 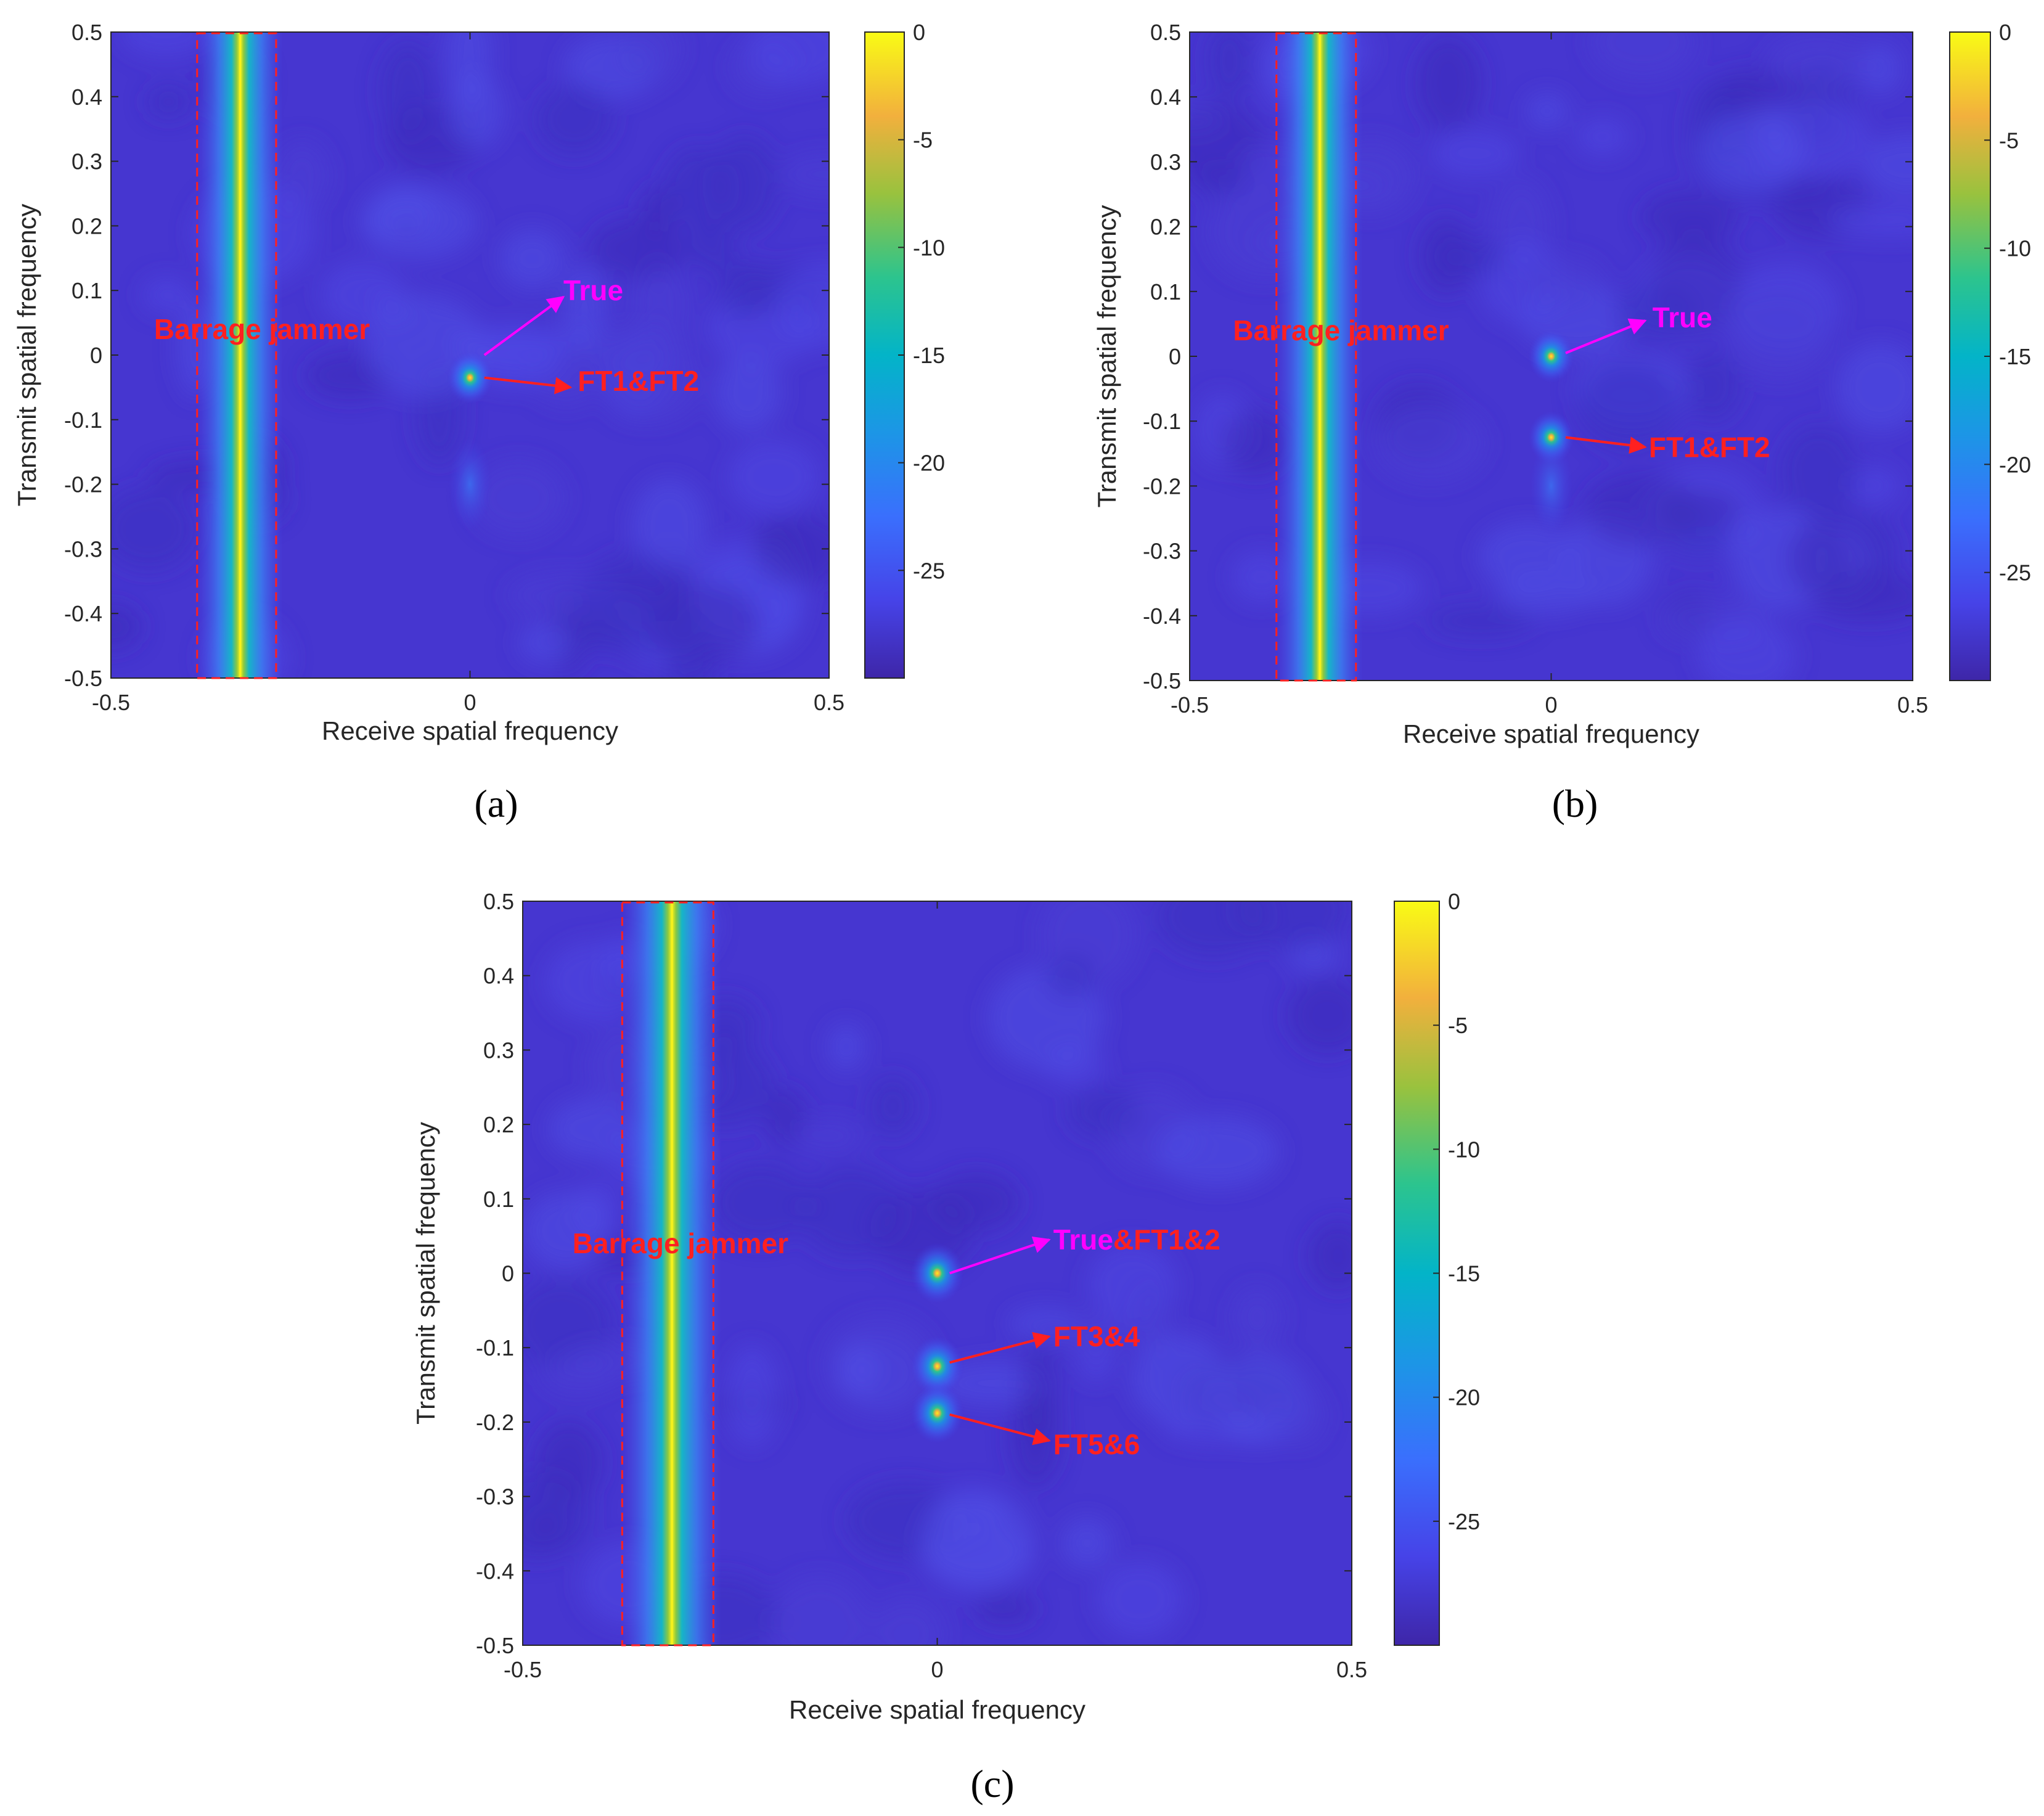 What do you see at coordinates (1166, 161) in the screenshot?
I see `y-tick-label: 0.3` at bounding box center [1166, 161].